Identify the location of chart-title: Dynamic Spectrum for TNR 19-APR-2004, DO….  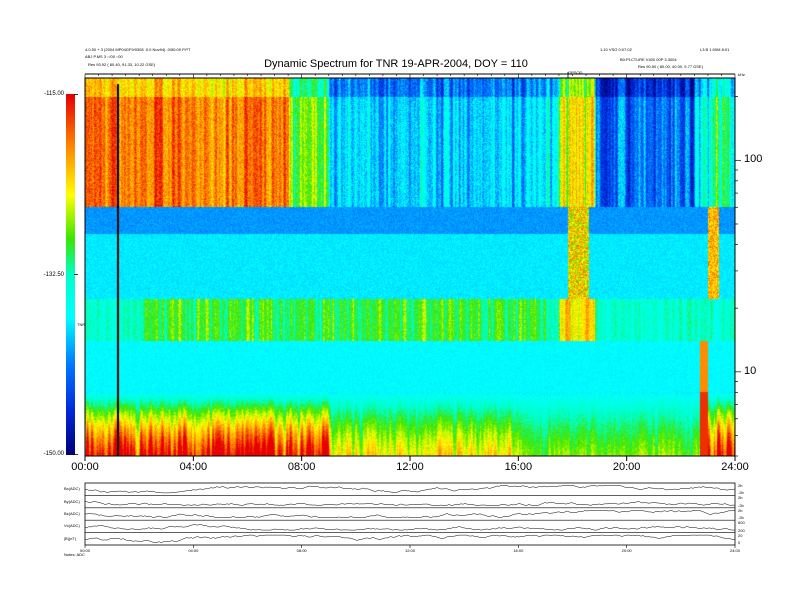
(396, 64).